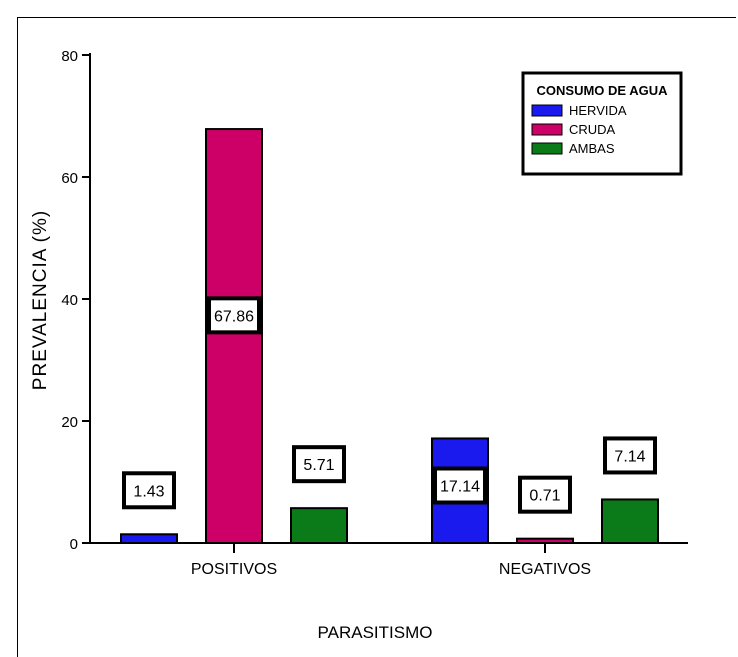 The width and height of the screenshot is (738, 657). What do you see at coordinates (375, 632) in the screenshot?
I see `x-axis-title: PARASITISMO` at bounding box center [375, 632].